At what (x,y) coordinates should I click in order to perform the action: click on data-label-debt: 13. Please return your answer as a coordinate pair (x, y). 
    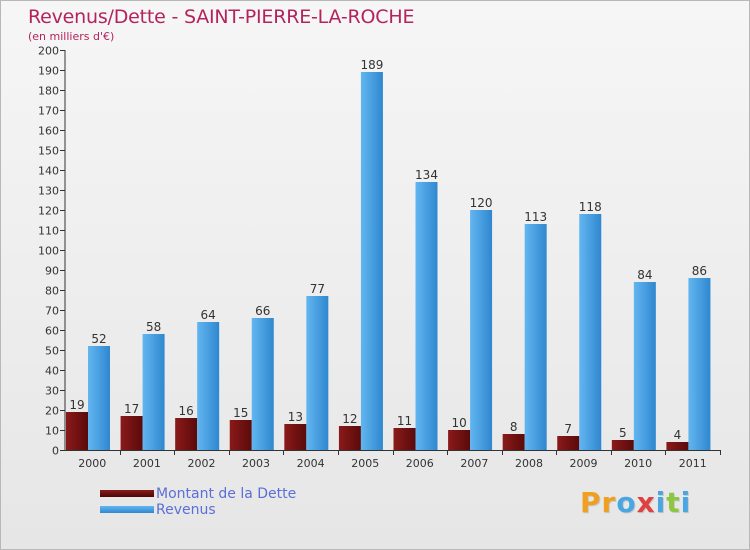
    Looking at the image, I should click on (295, 417).